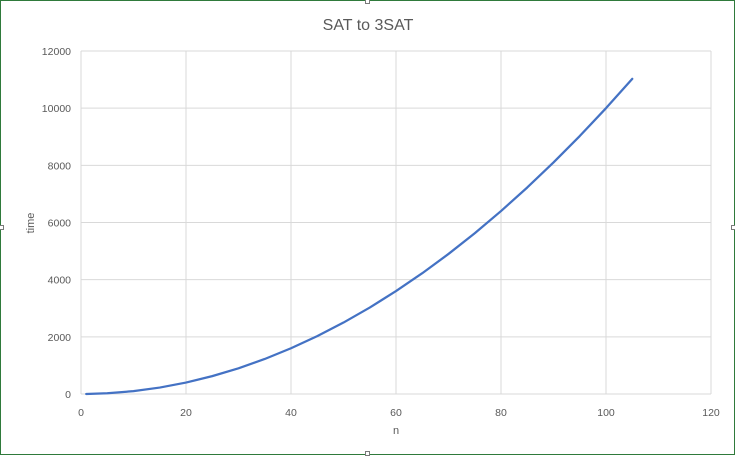 This screenshot has width=735, height=459. What do you see at coordinates (501, 413) in the screenshot?
I see `x-tick-label: 80` at bounding box center [501, 413].